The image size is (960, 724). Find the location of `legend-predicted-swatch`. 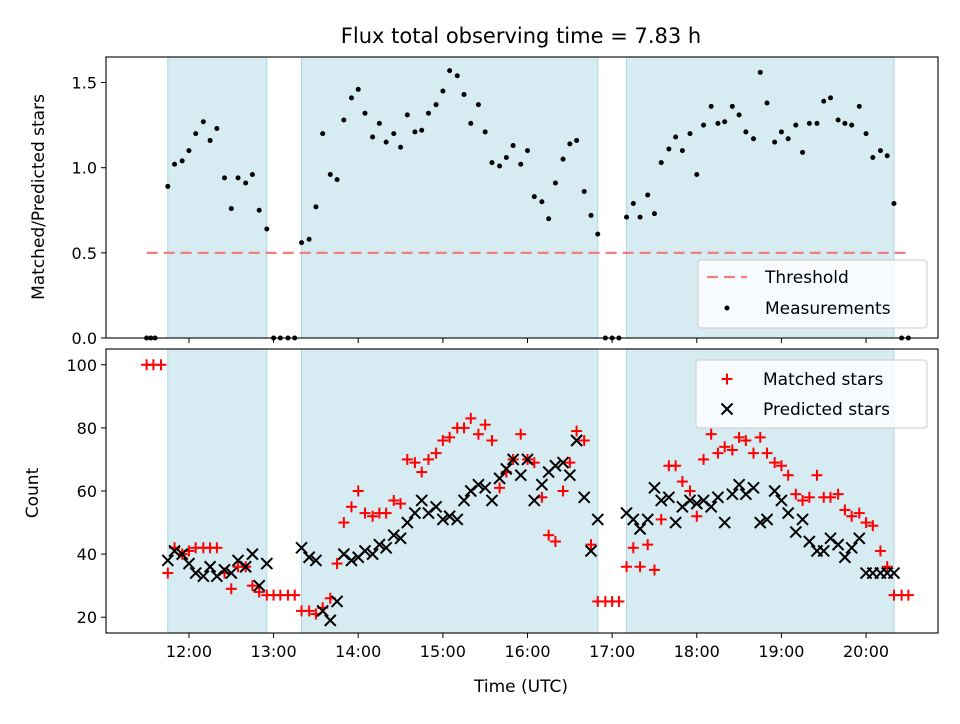

legend-predicted-swatch is located at coordinates (727, 409).